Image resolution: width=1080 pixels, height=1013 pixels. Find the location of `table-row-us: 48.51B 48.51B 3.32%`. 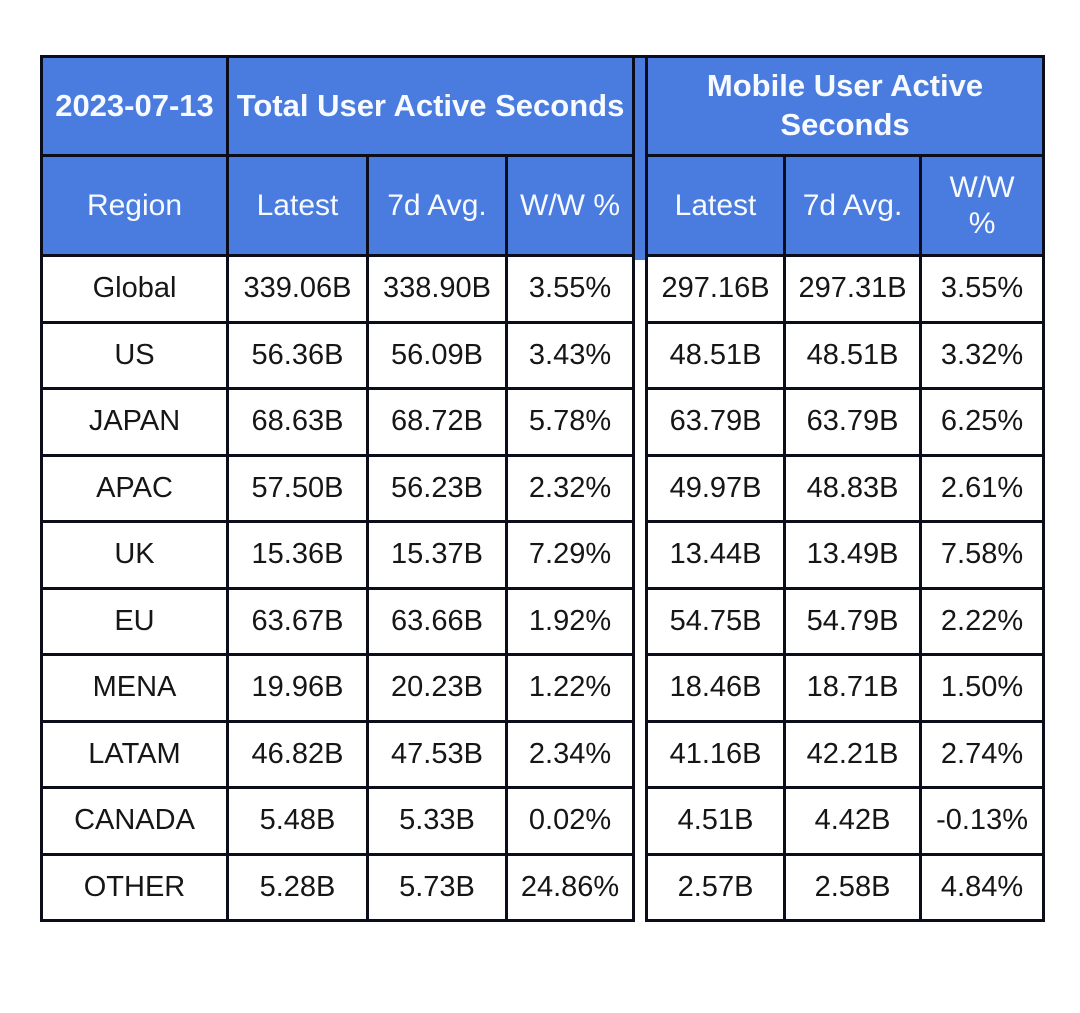

table-row-us: 48.51B 48.51B 3.32% is located at coordinates (845, 355).